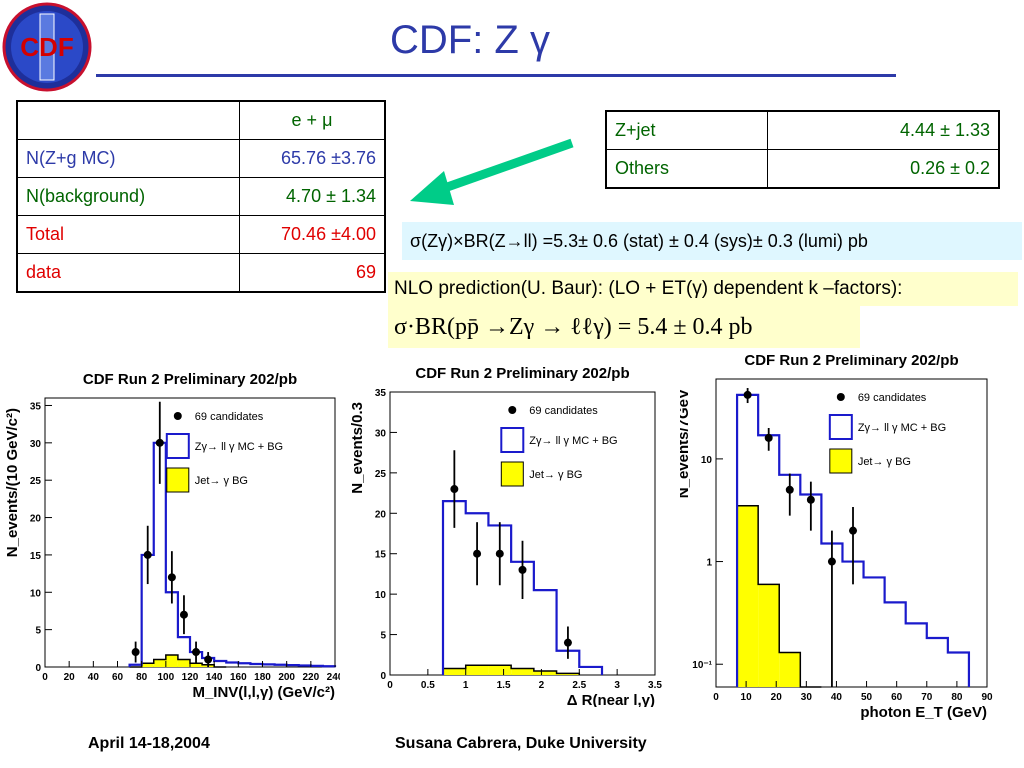 The image size is (1024, 768). Describe the element at coordinates (883, 169) in the screenshot. I see `row-value: 0.26 ± 0.2` at that location.